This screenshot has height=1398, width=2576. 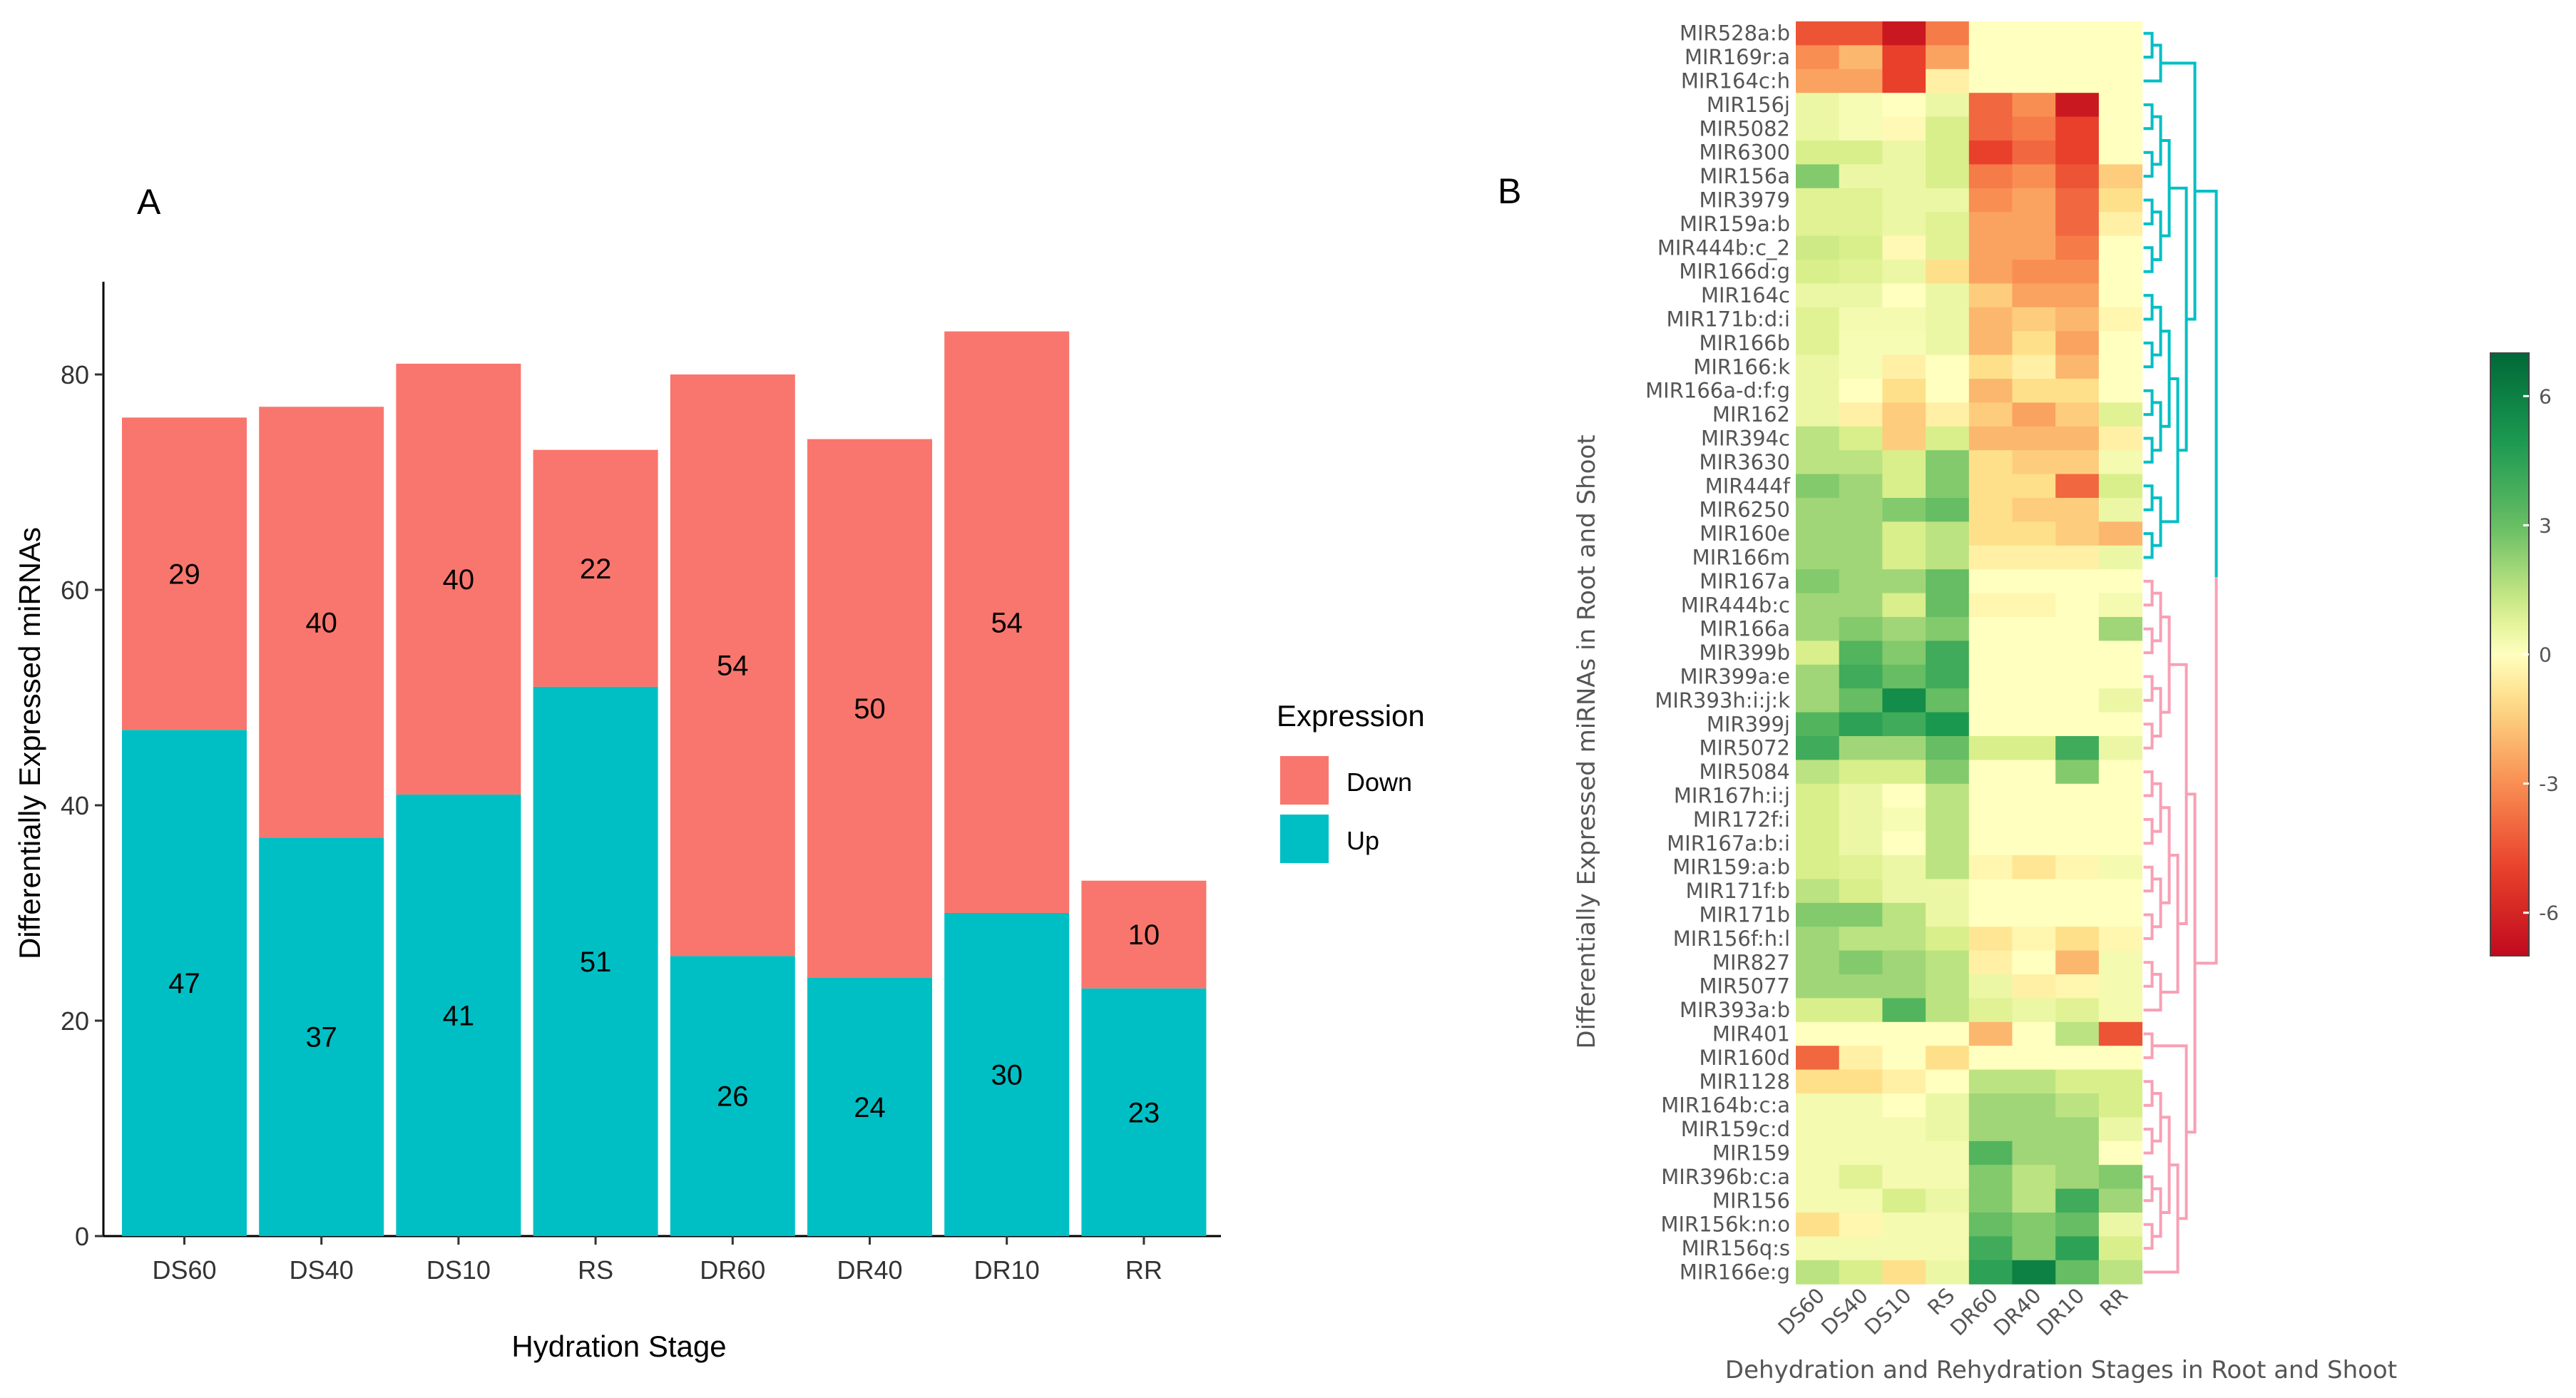 What do you see at coordinates (596, 569) in the screenshot?
I see `data-label-down: 22` at bounding box center [596, 569].